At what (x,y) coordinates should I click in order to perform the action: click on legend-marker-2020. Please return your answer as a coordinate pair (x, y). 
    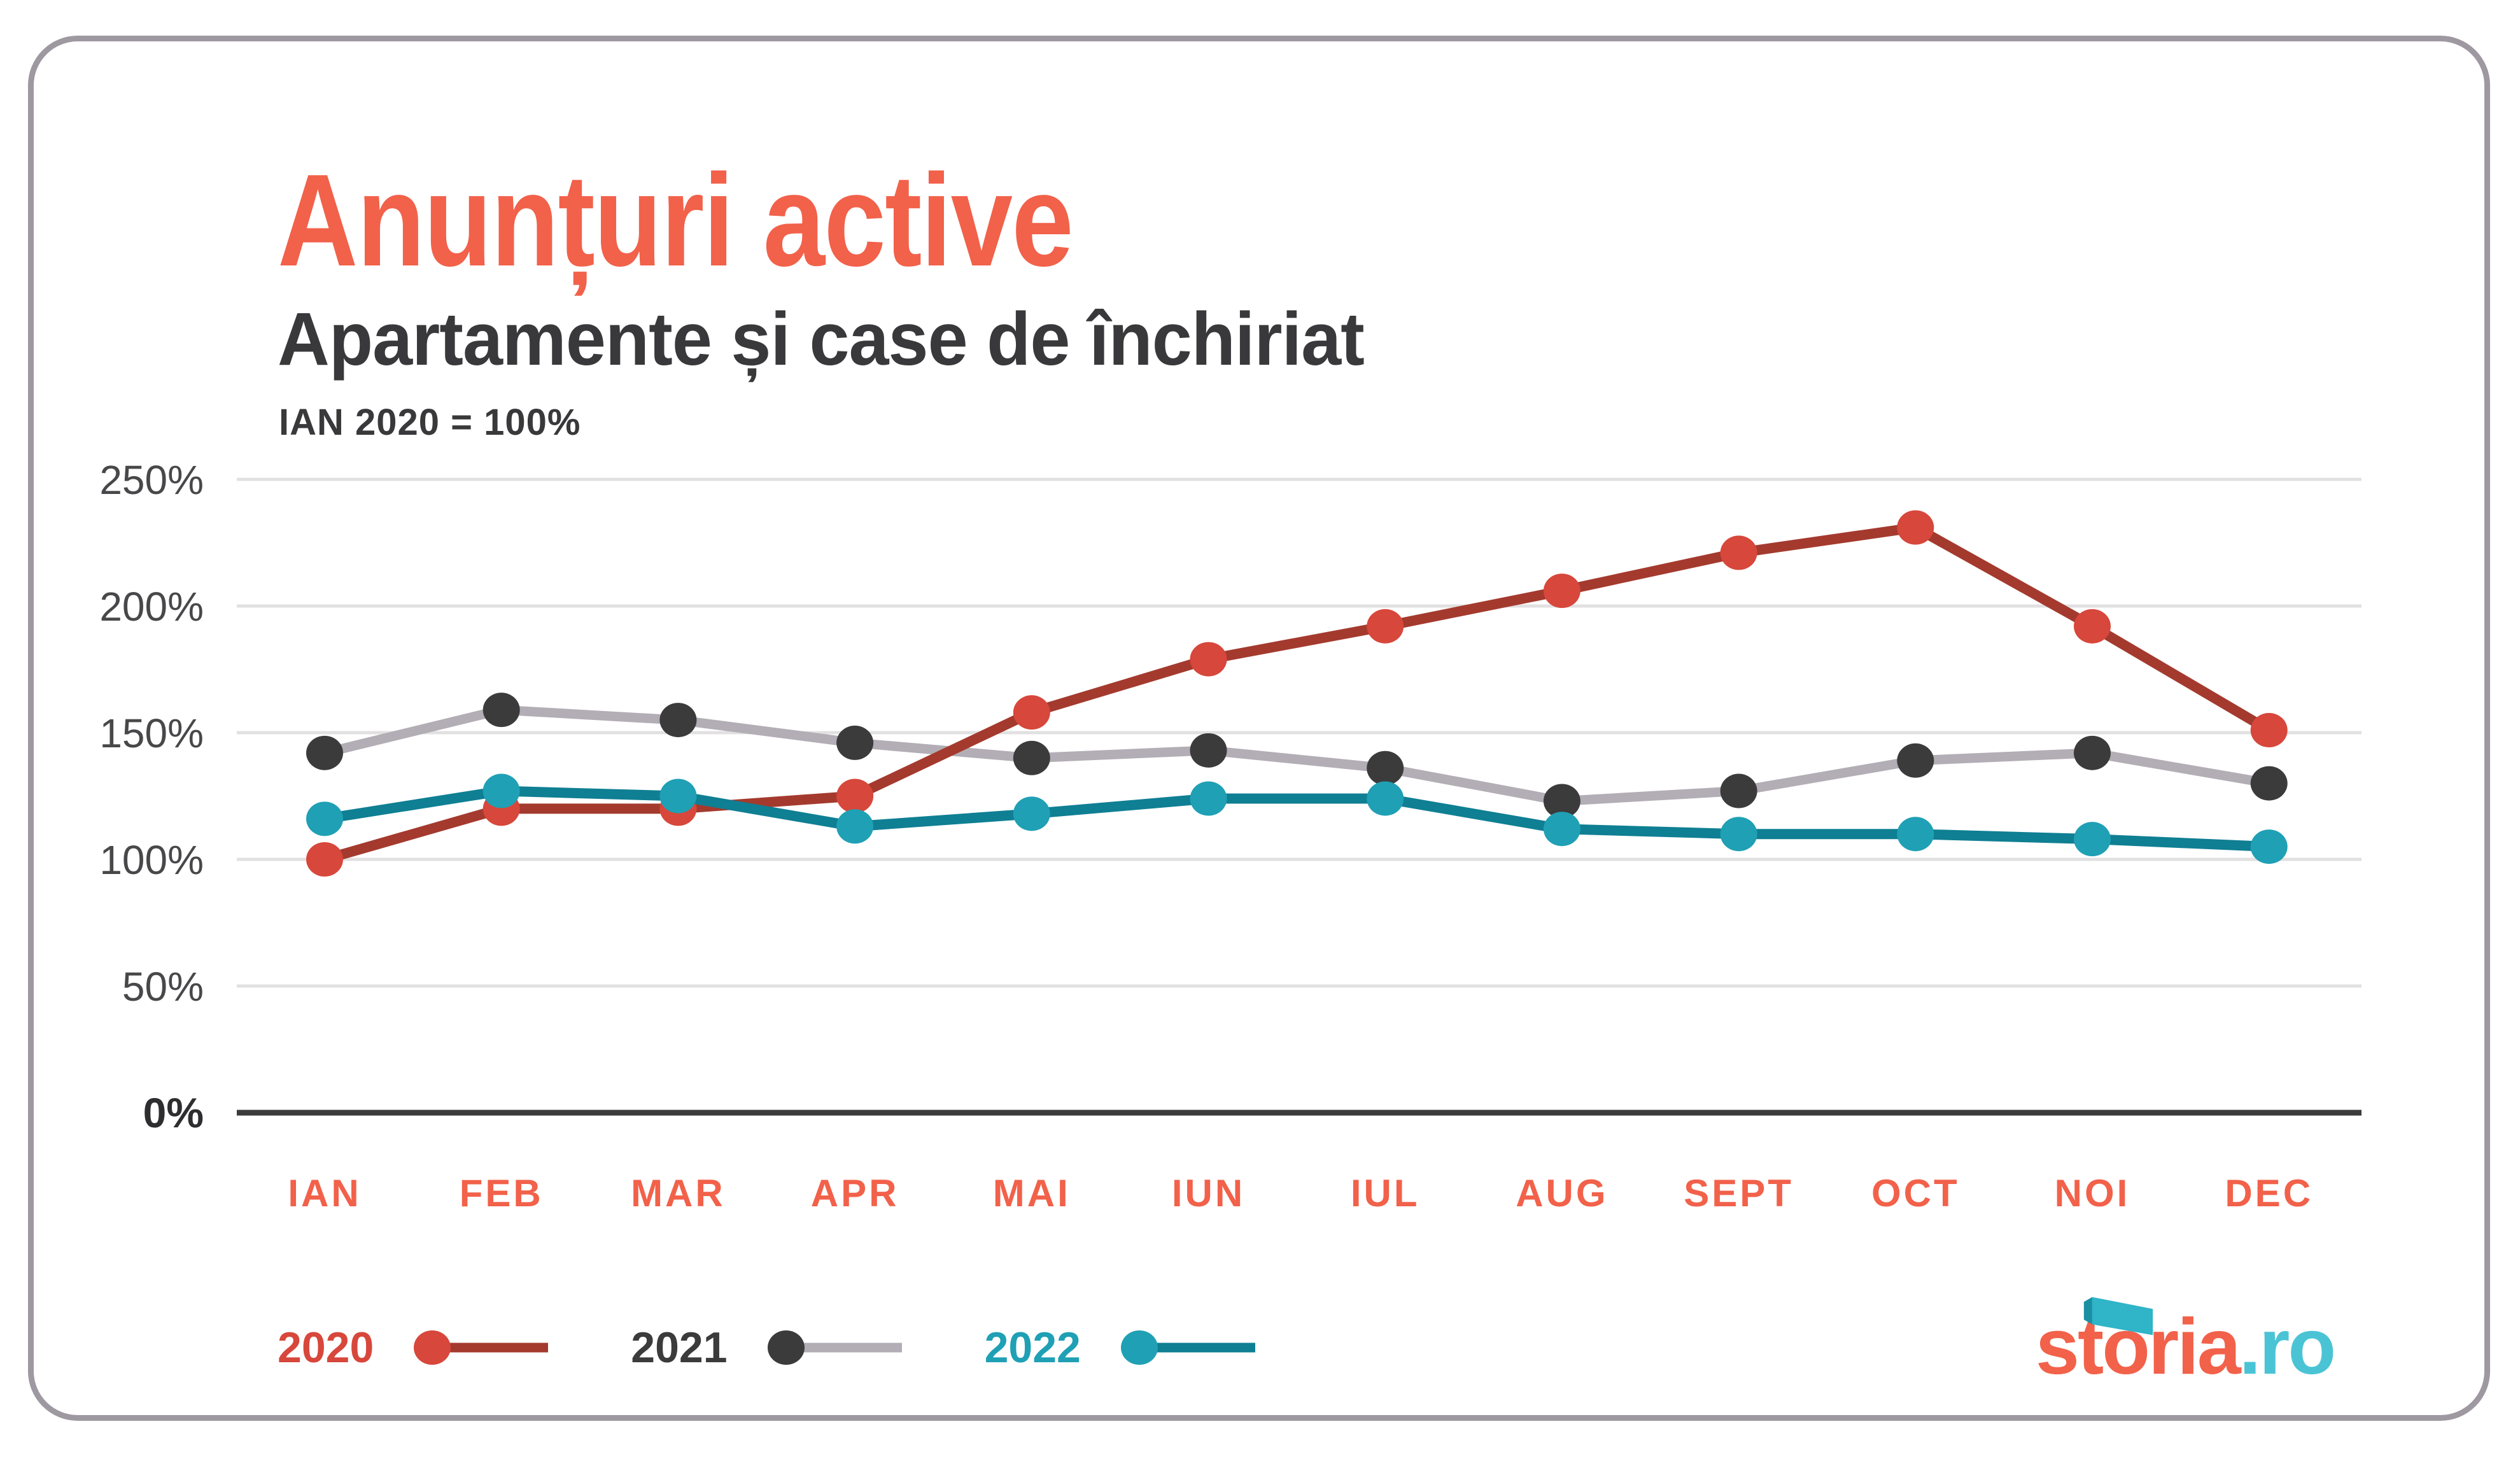
    Looking at the image, I should click on (481, 1347).